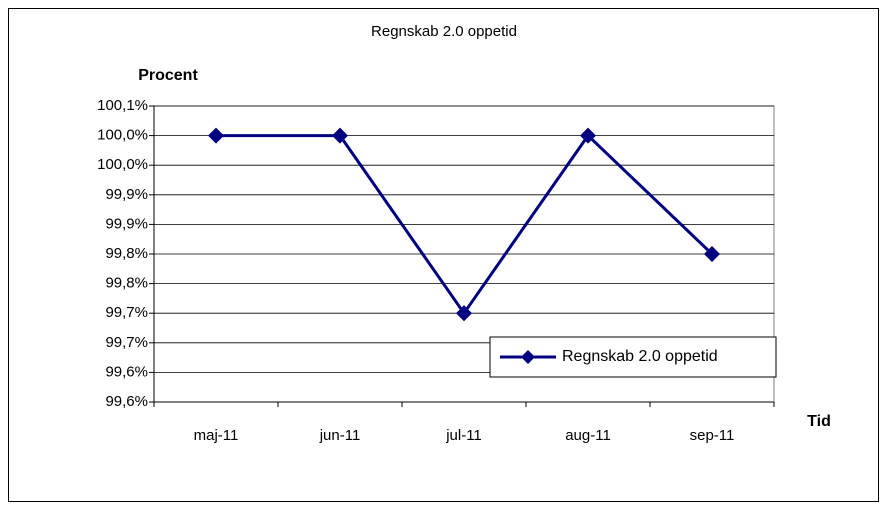 The width and height of the screenshot is (888, 510). I want to click on x-axis-label: Tid, so click(819, 421).